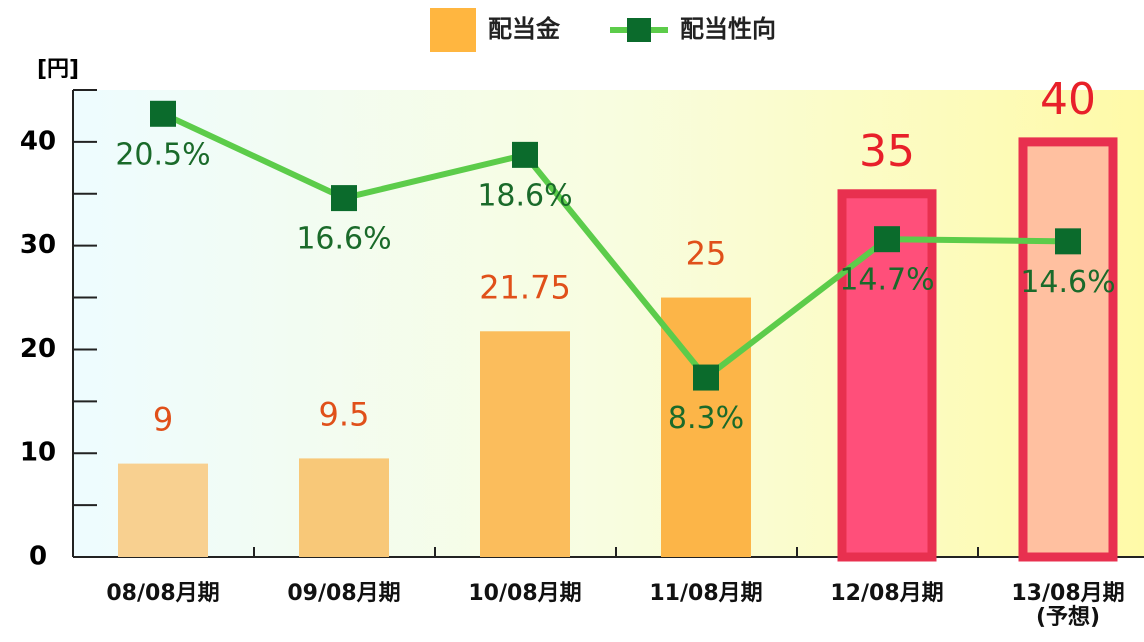  Describe the element at coordinates (728, 29) in the screenshot. I see `legend-label: 配当性向` at that location.